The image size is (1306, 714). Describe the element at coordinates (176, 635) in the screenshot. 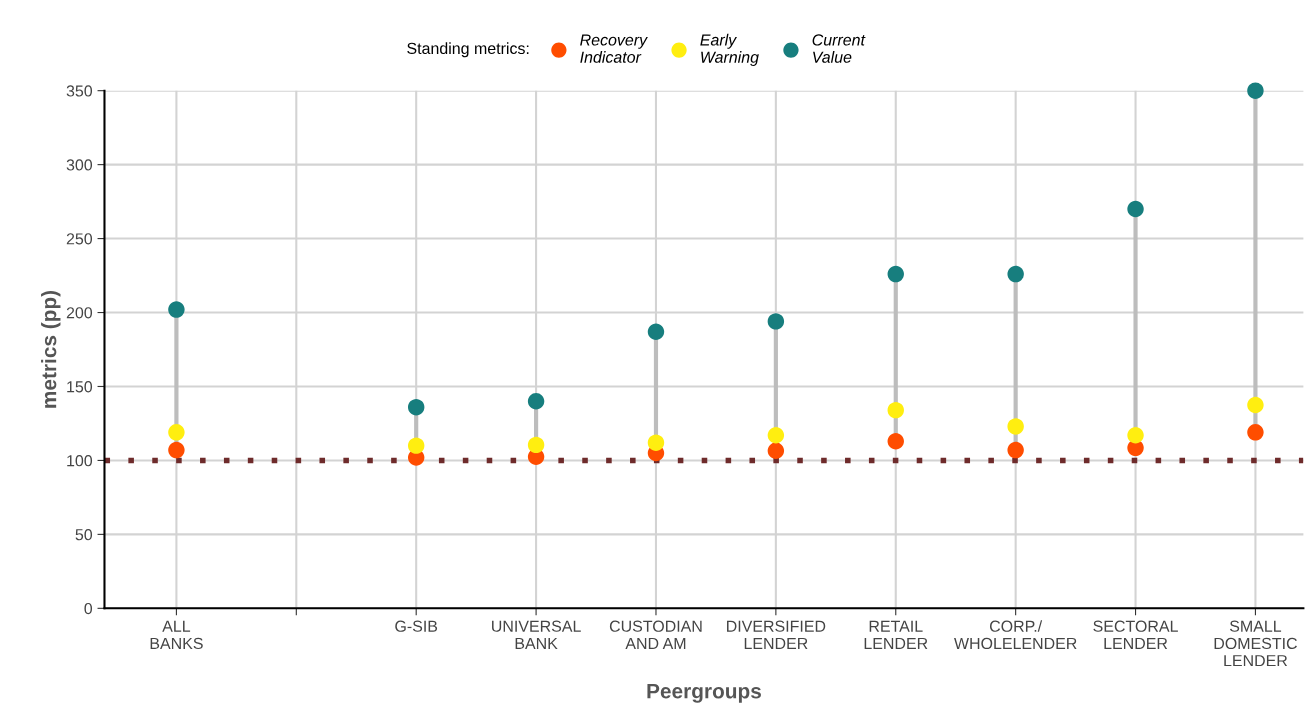

I see `x-tick-label: ALL BANKS` at that location.